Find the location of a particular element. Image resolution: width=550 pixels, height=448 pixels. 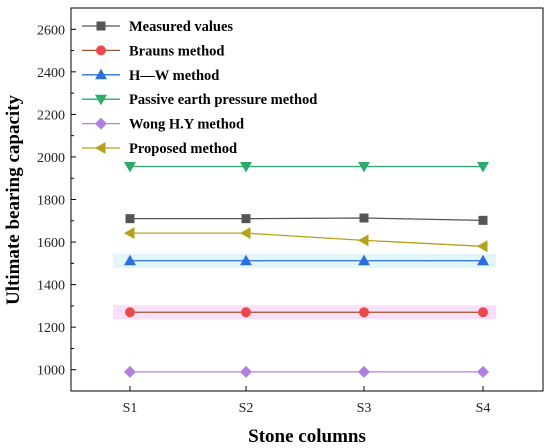

y-axis-title: Ultimate bearing capacity is located at coordinates (13, 199).